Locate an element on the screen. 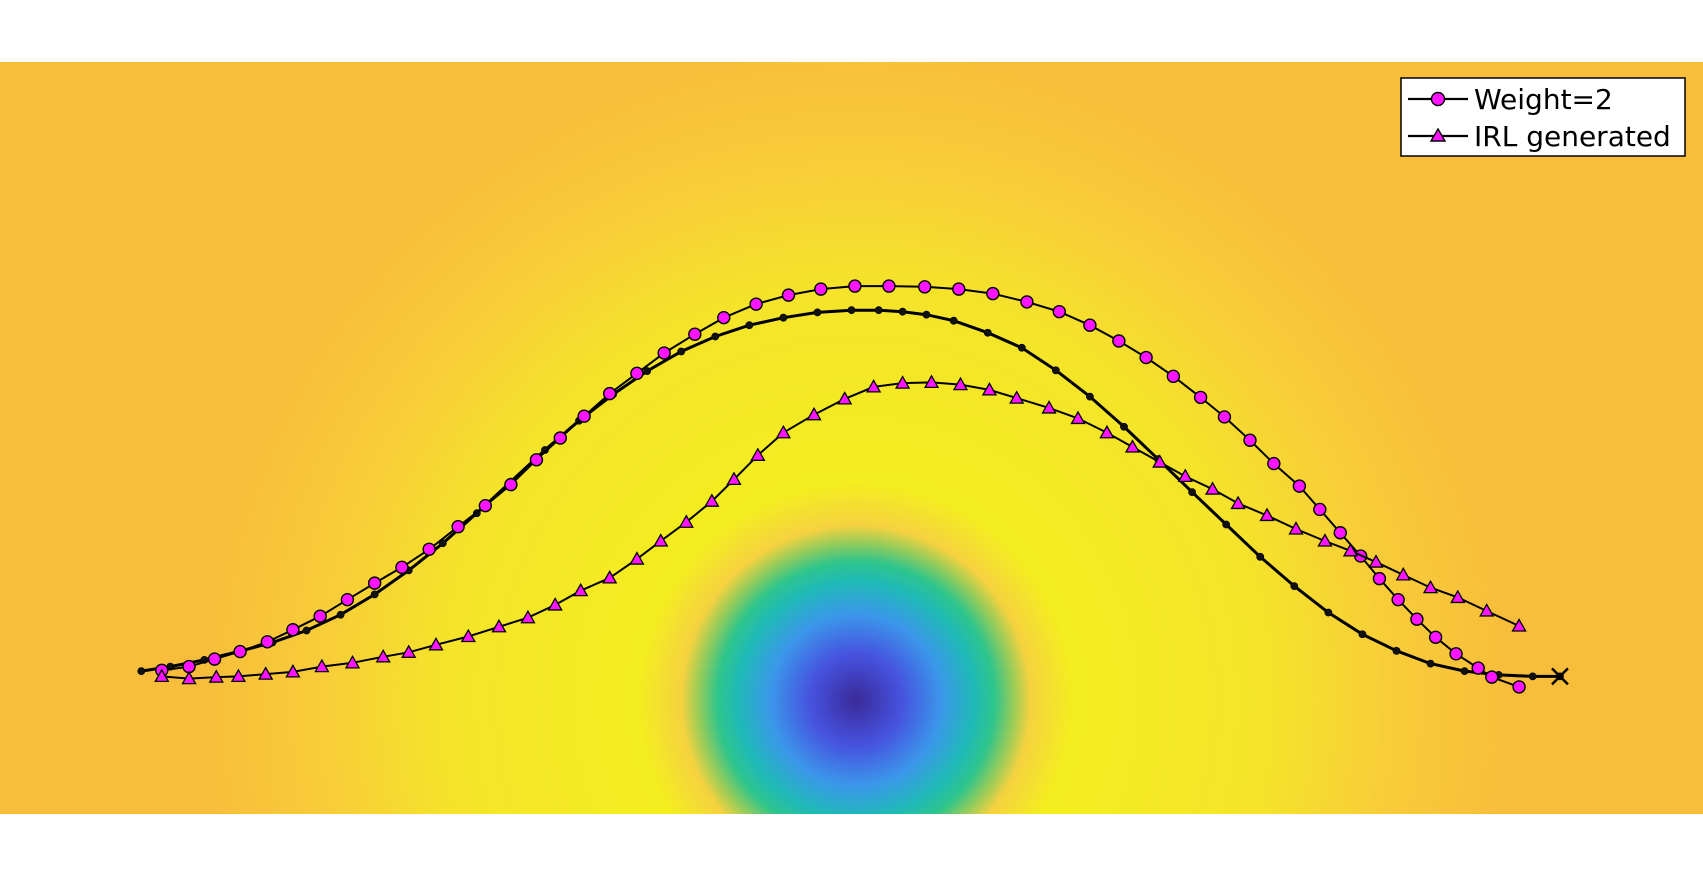  legend-entry-2: IRL generated is located at coordinates (1539, 136).